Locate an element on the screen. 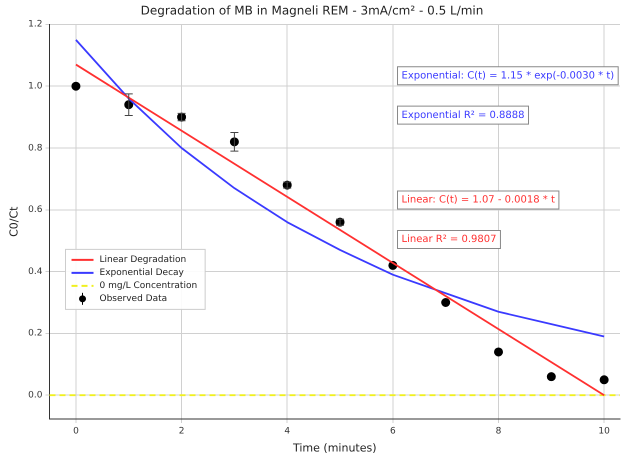 Image resolution: width=628 pixels, height=457 pixels. y-tick-label: 1.0 is located at coordinates (35, 87).